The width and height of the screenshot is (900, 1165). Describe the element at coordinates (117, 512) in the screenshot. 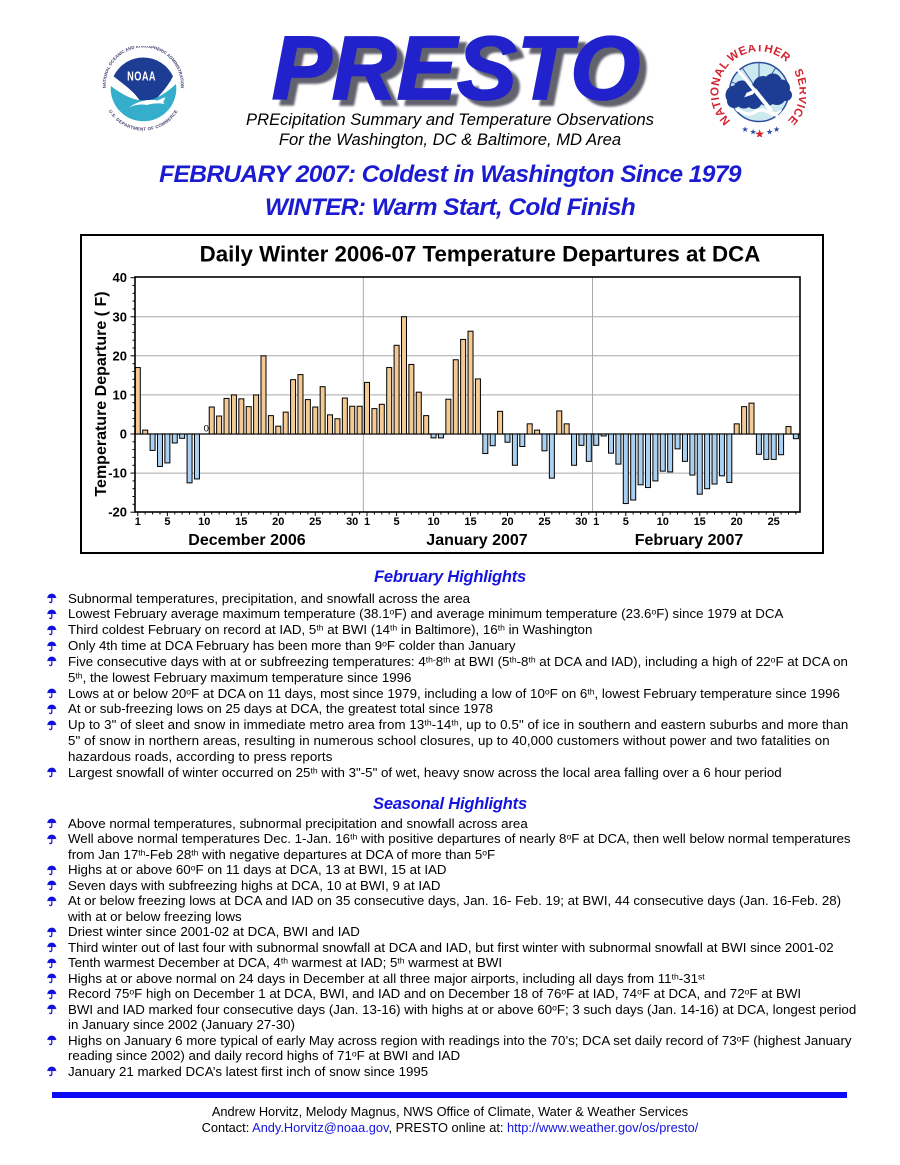

I see `svg-text: -20` at that location.